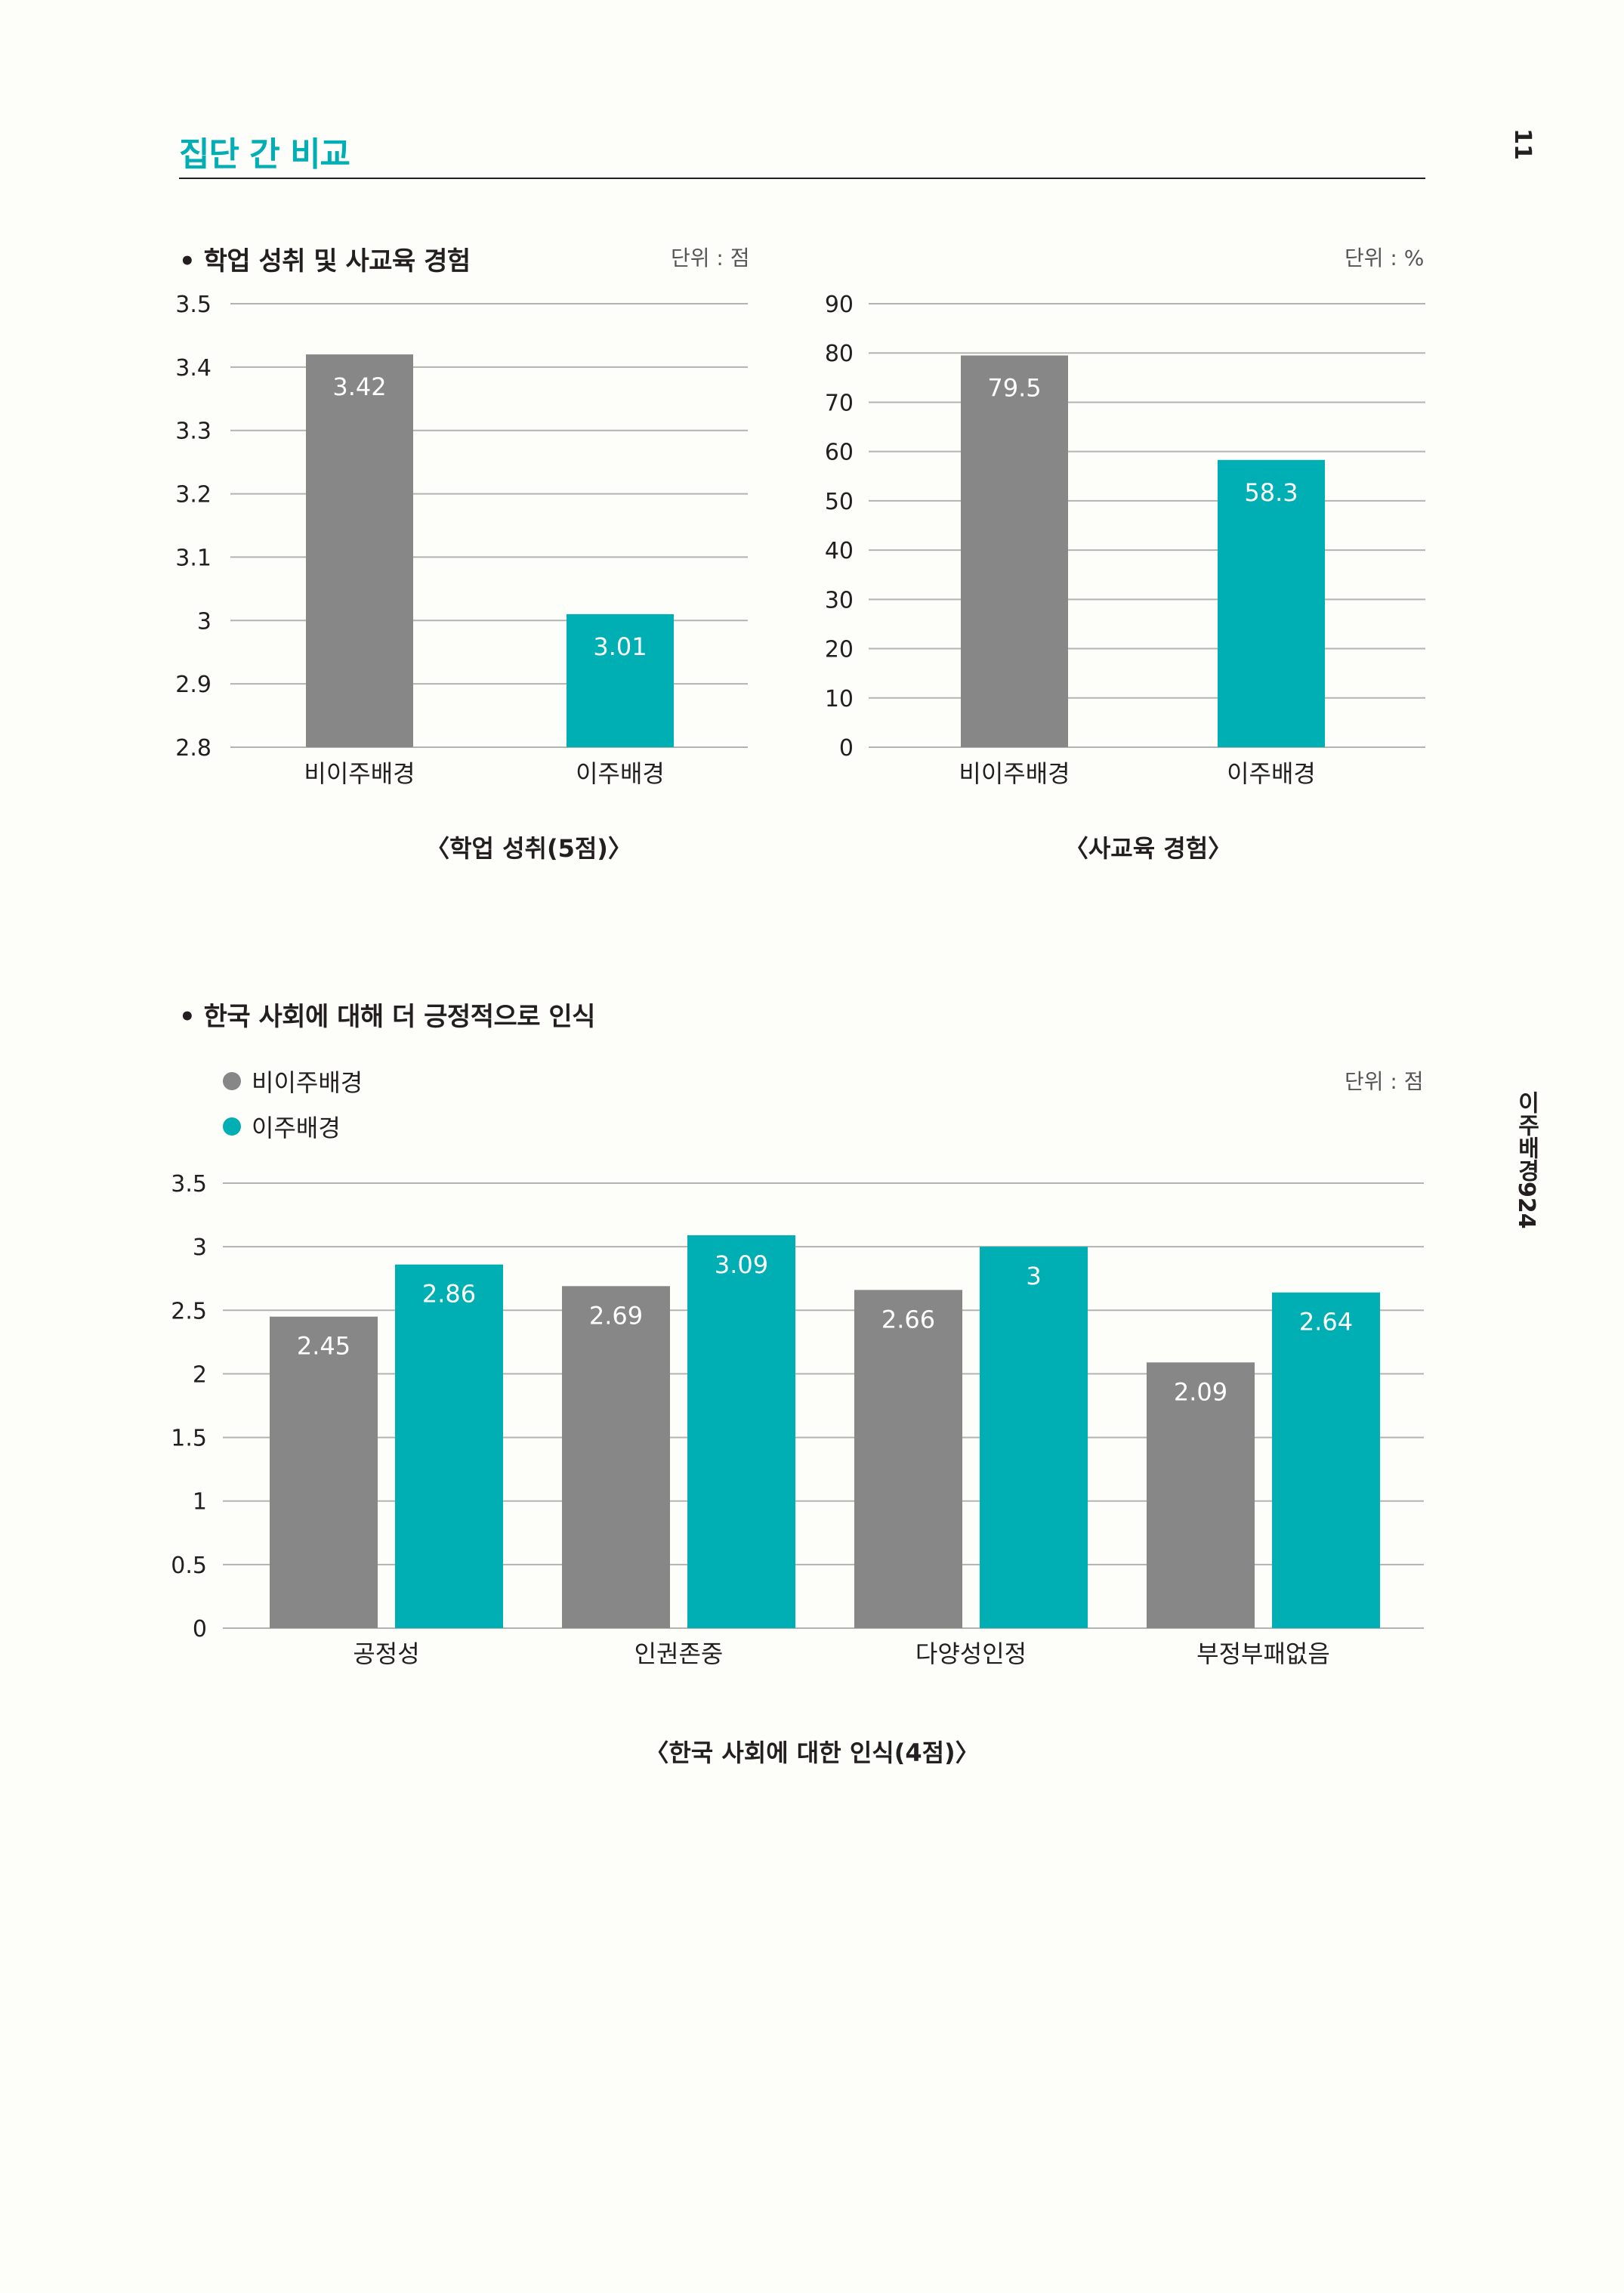 This screenshot has height=2293, width=1624. I want to click on academic-y-tick-label: 3.1, so click(193, 558).